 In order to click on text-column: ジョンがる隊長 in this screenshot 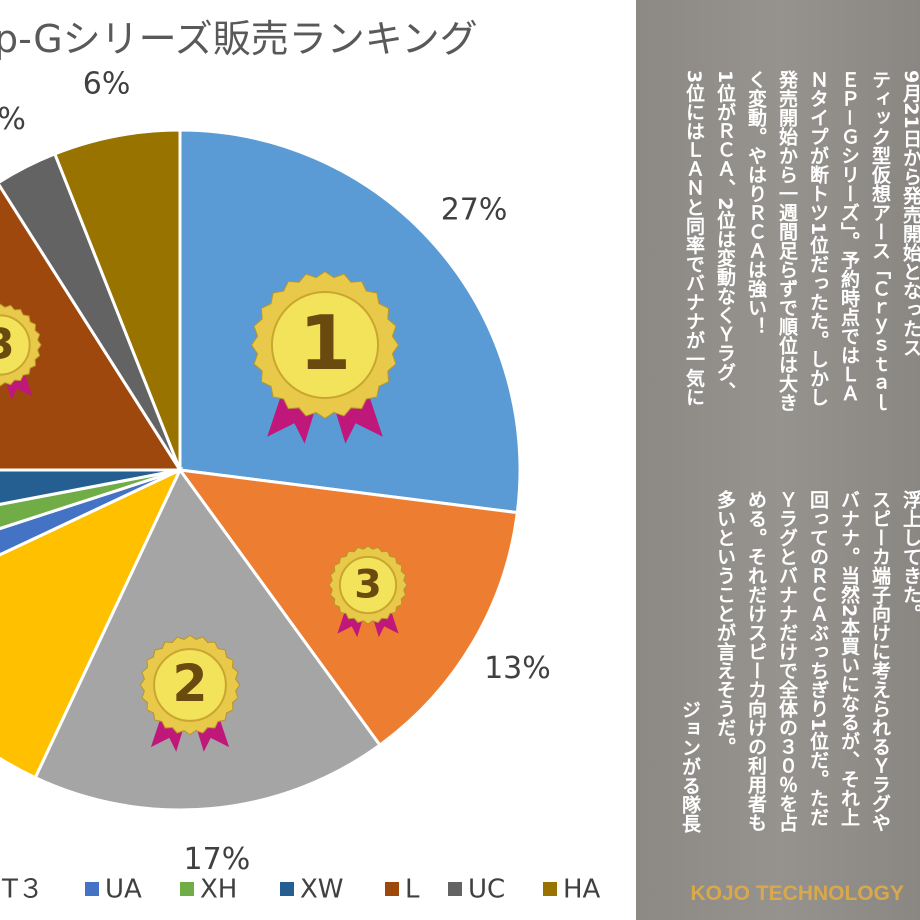, I will do `click(690, 766)`.